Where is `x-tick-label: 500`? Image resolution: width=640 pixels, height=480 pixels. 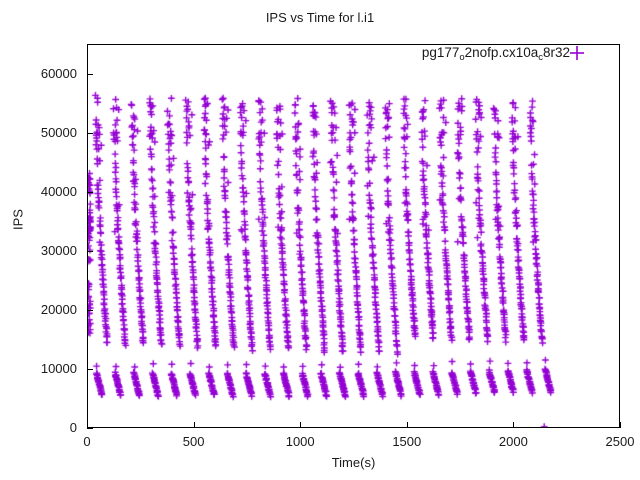
x-tick-label: 500 is located at coordinates (193, 441).